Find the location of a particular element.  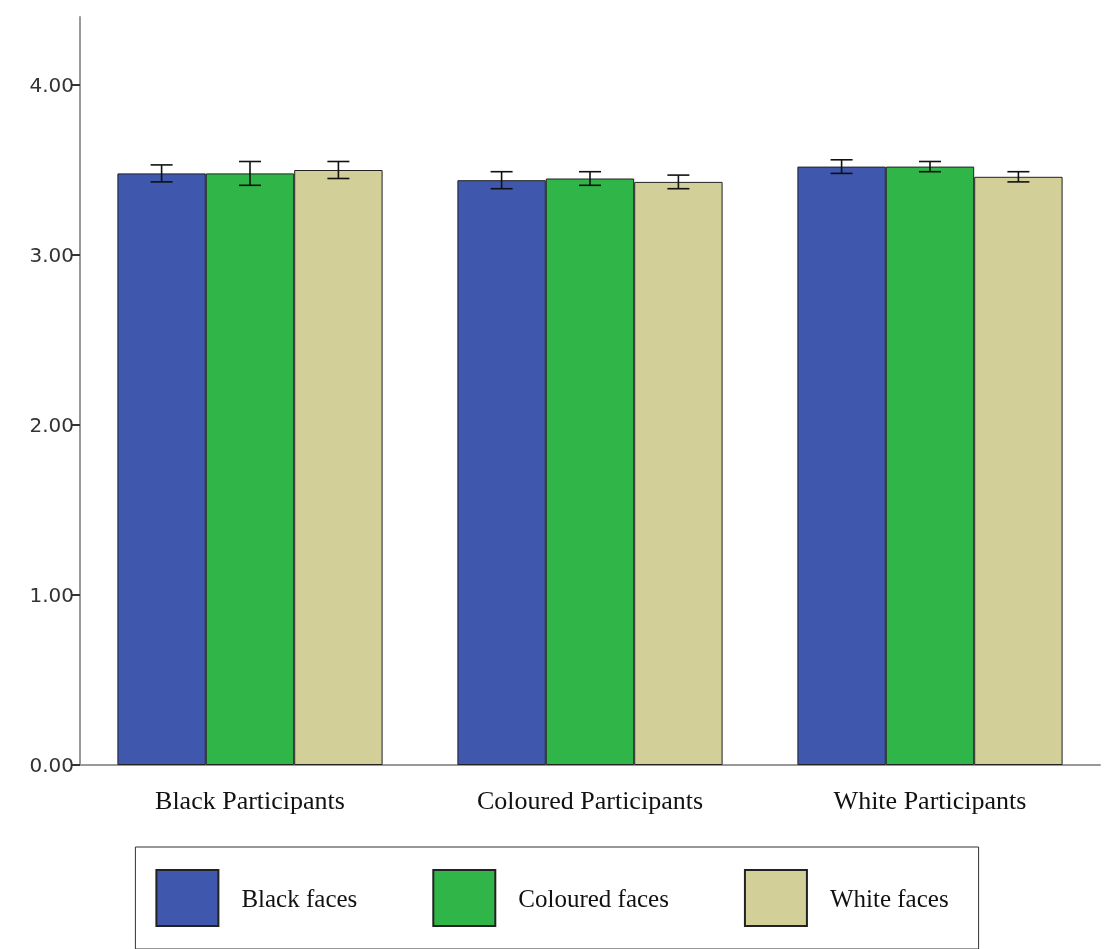

x-tick-label: Black Participants is located at coordinates (250, 800).